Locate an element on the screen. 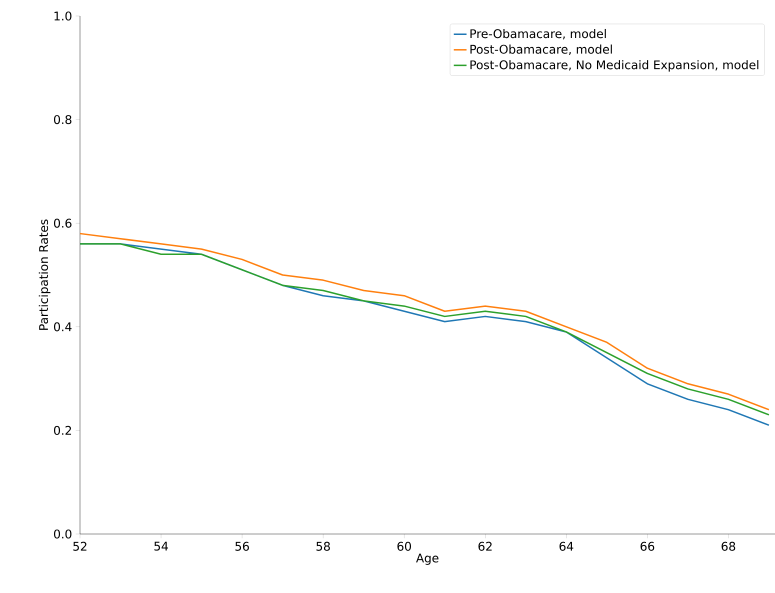 The image size is (775, 593). y-tick-label: 0.6 is located at coordinates (63, 223).